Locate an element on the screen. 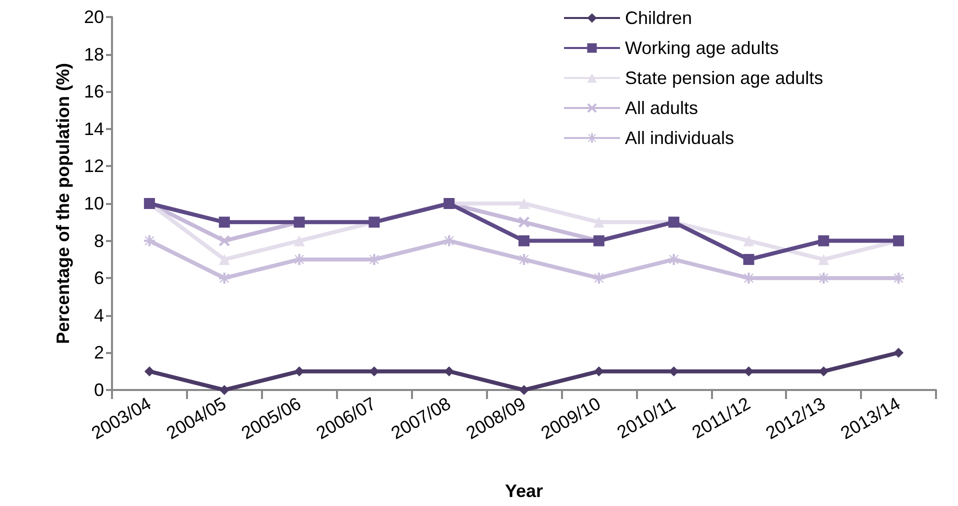  y-tick-label: 8 is located at coordinates (99, 240).